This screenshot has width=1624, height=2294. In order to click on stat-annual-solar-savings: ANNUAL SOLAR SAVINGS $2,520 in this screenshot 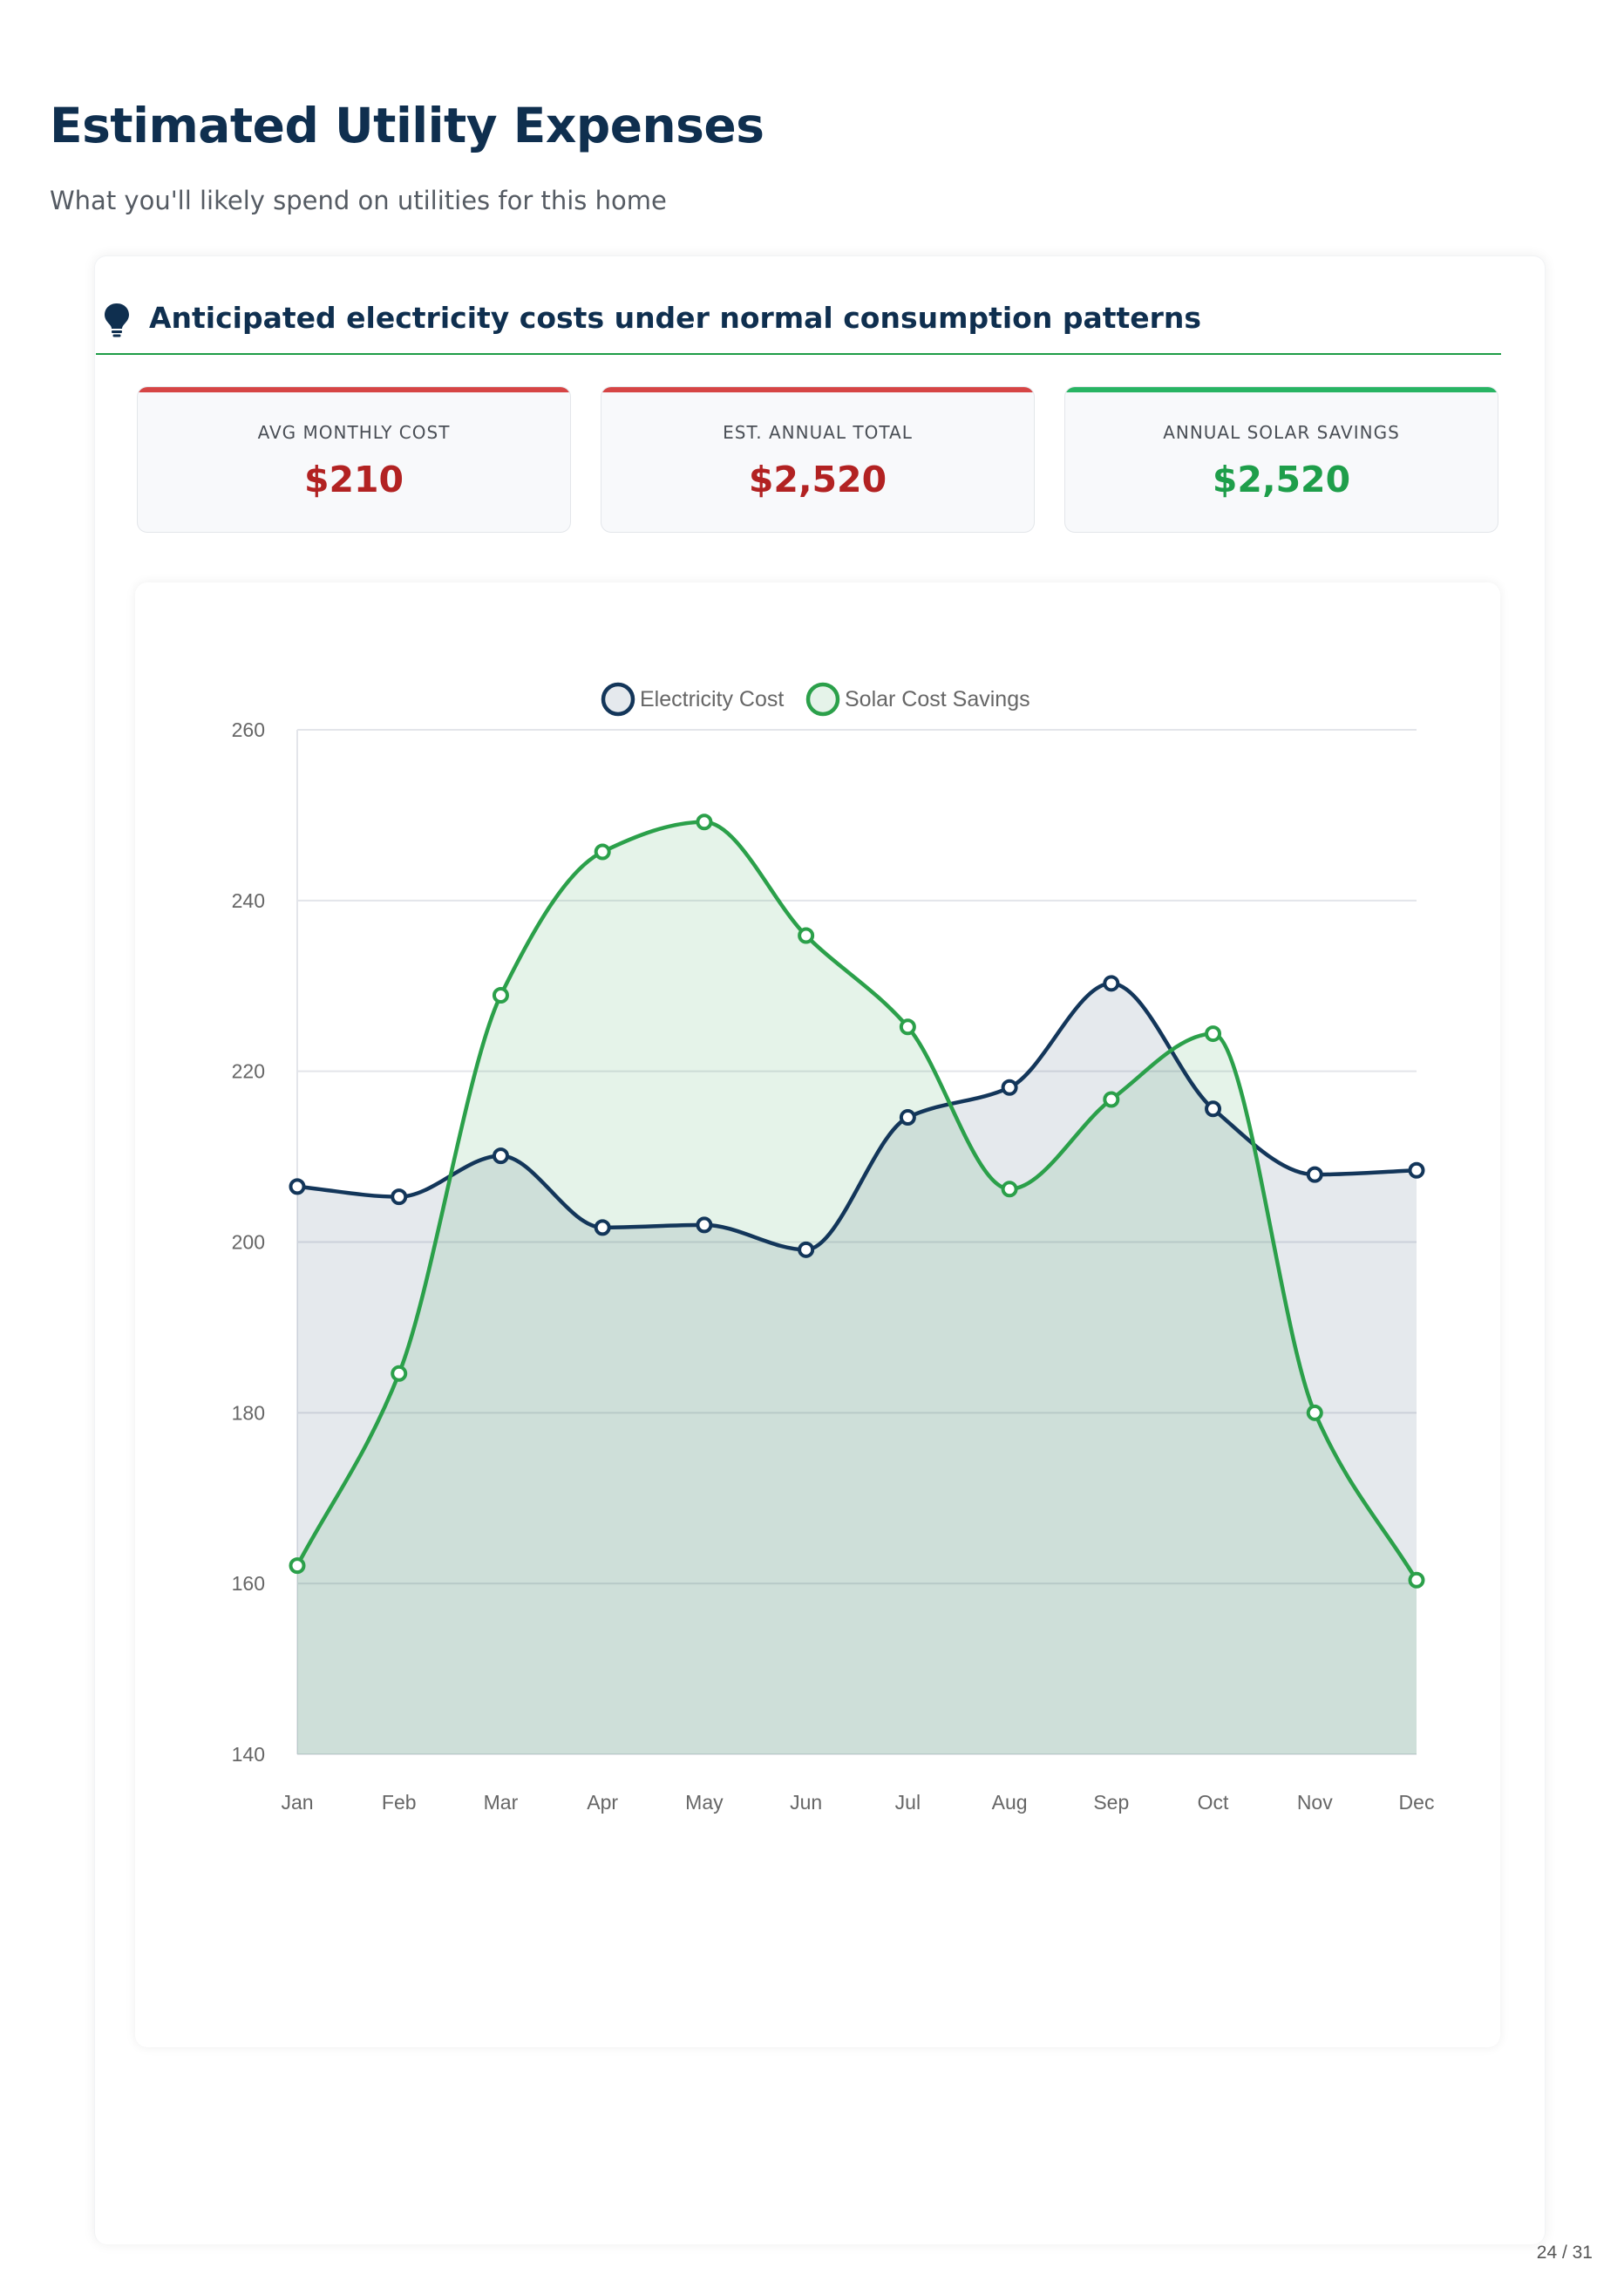, I will do `click(1281, 459)`.